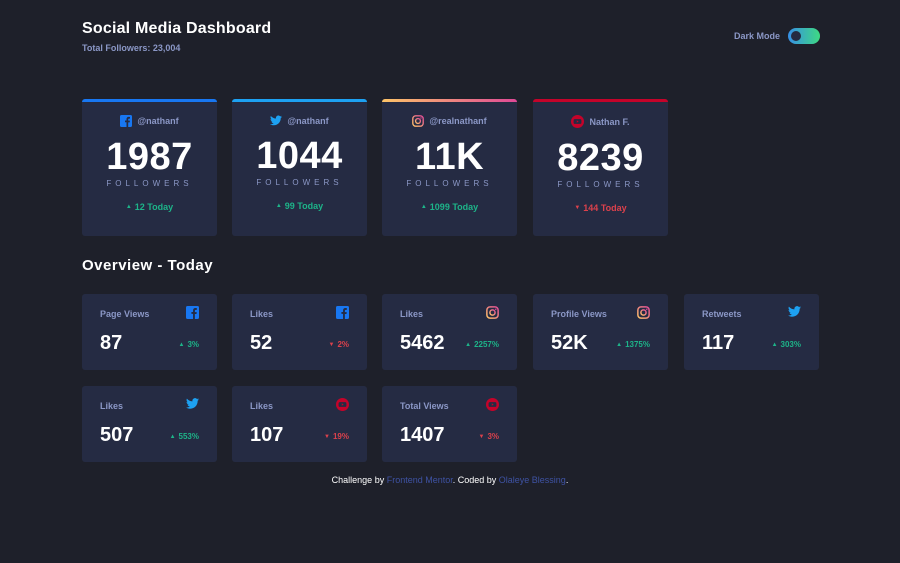 This screenshot has width=900, height=563. Describe the element at coordinates (637, 344) in the screenshot. I see `overview-pct: 1375%` at that location.